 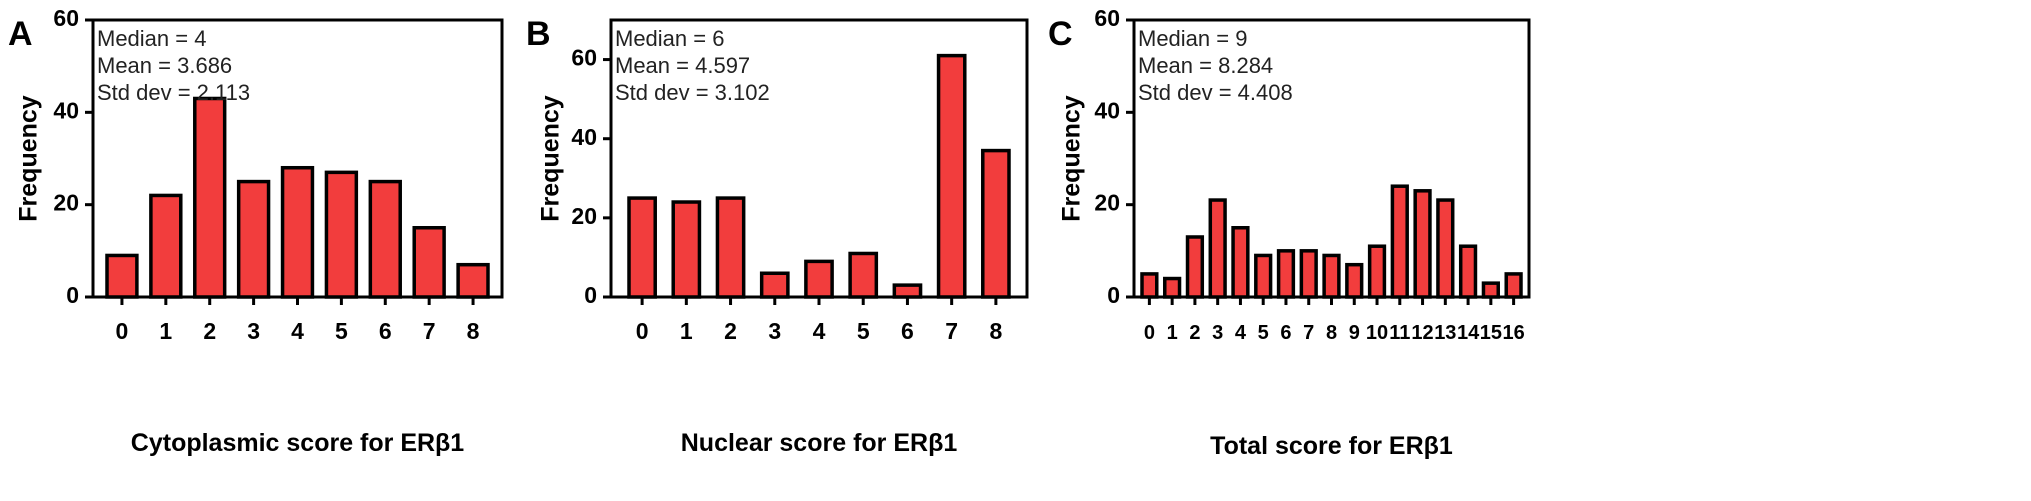 I want to click on panel-letter: A, so click(x=20, y=34).